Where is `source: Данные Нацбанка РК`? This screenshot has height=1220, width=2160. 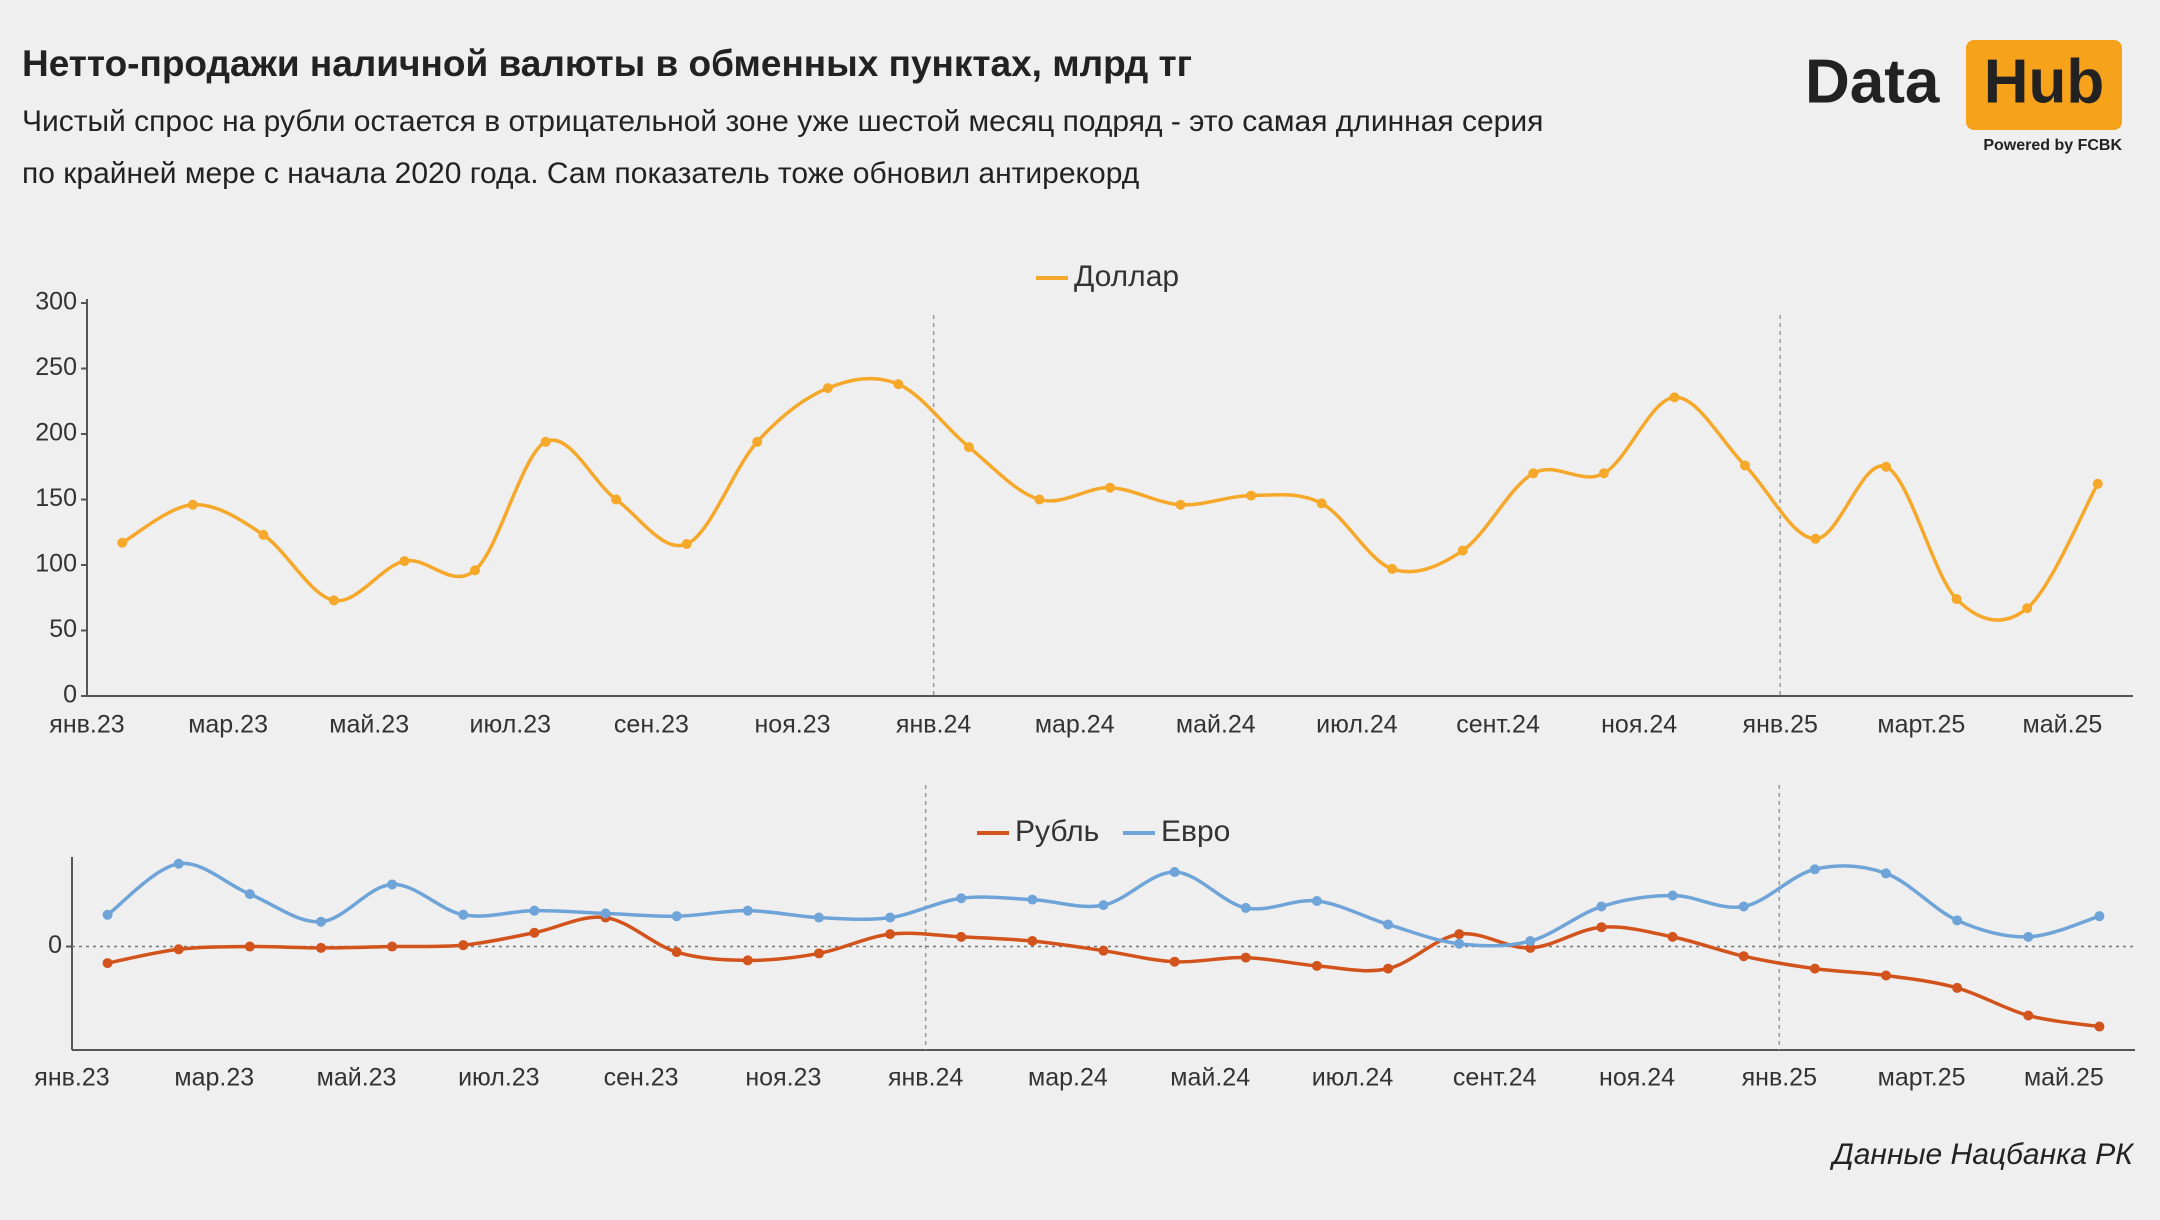
source: Данные Нацбанка РК is located at coordinates (1983, 1154).